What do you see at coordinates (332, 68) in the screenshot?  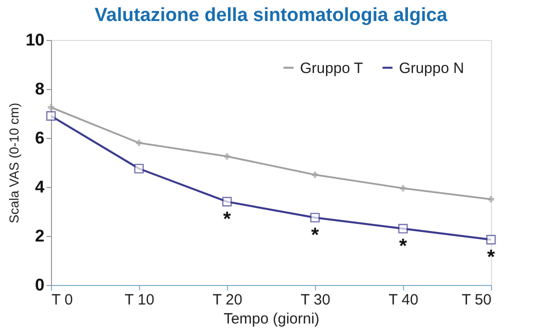 I see `legend-label: Gruppo T` at bounding box center [332, 68].